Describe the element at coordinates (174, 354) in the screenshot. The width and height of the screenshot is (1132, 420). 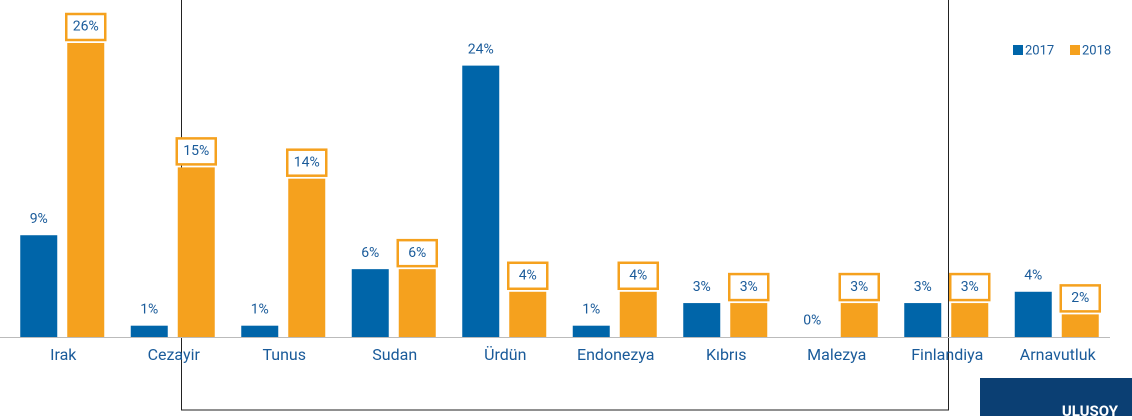
I see `x-tick-label: Cezayir` at that location.